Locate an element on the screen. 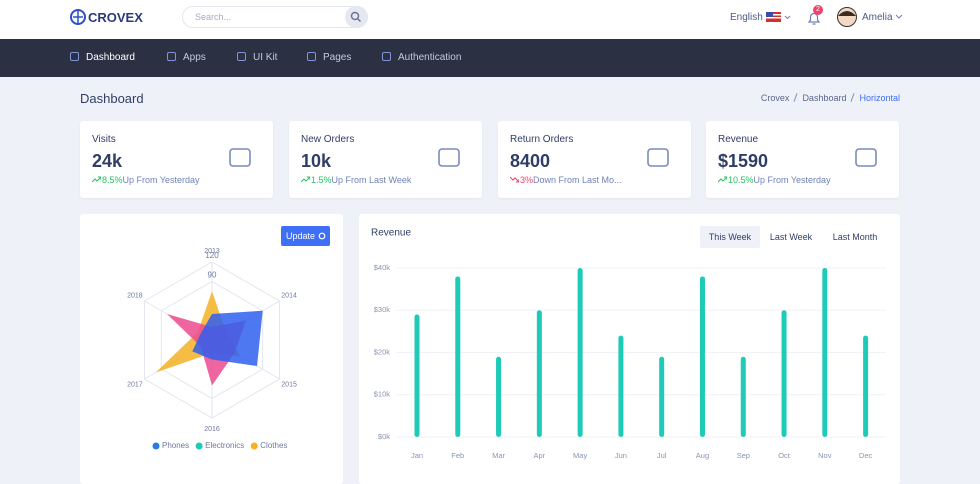 The height and width of the screenshot is (484, 980). nav-label: Dashboard is located at coordinates (110, 57).